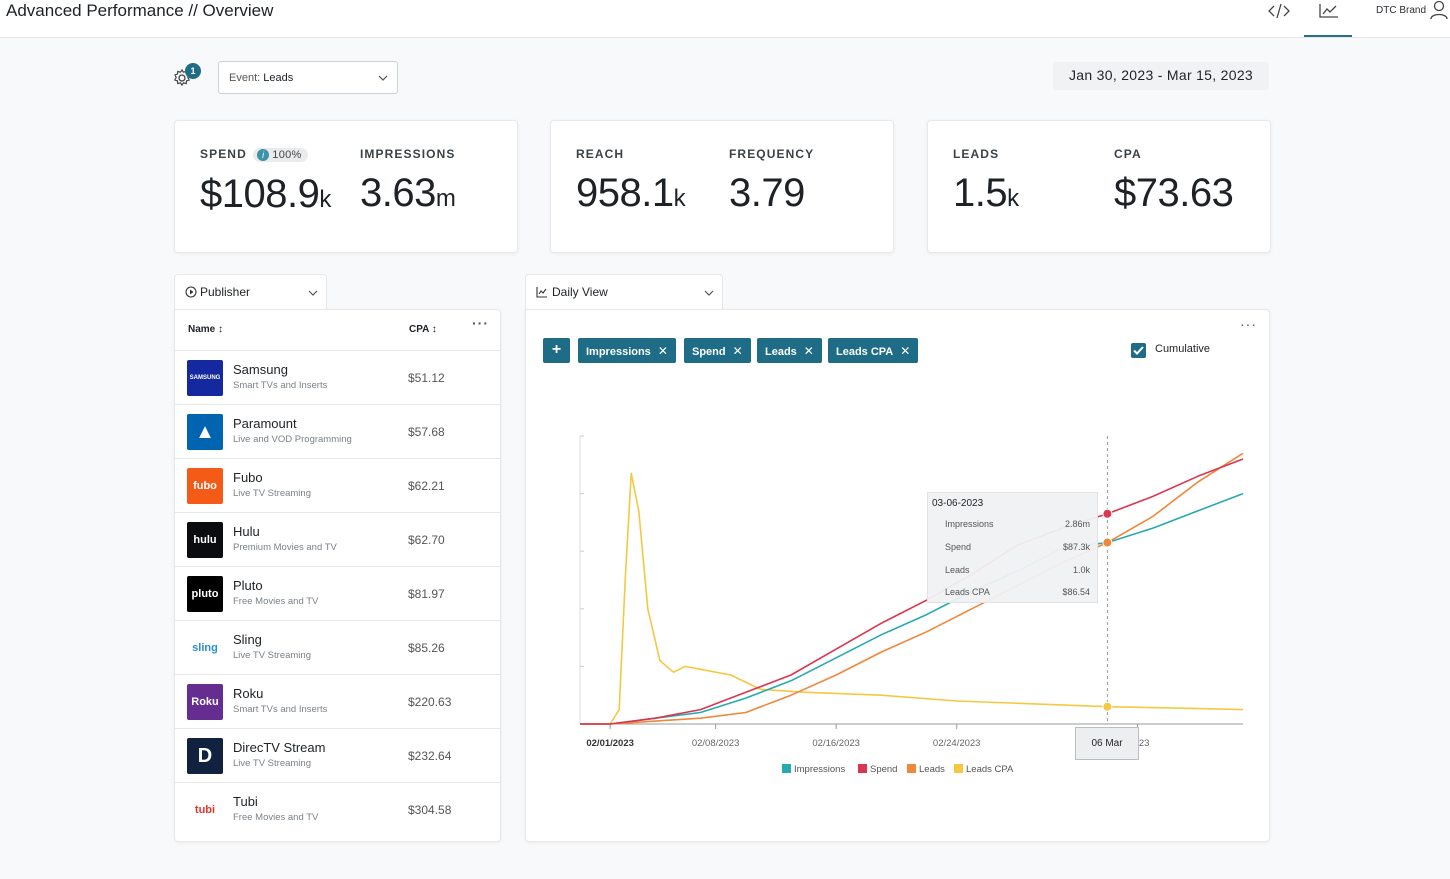 The width and height of the screenshot is (1450, 879). I want to click on legend-impressions: Impressions, so click(813, 769).